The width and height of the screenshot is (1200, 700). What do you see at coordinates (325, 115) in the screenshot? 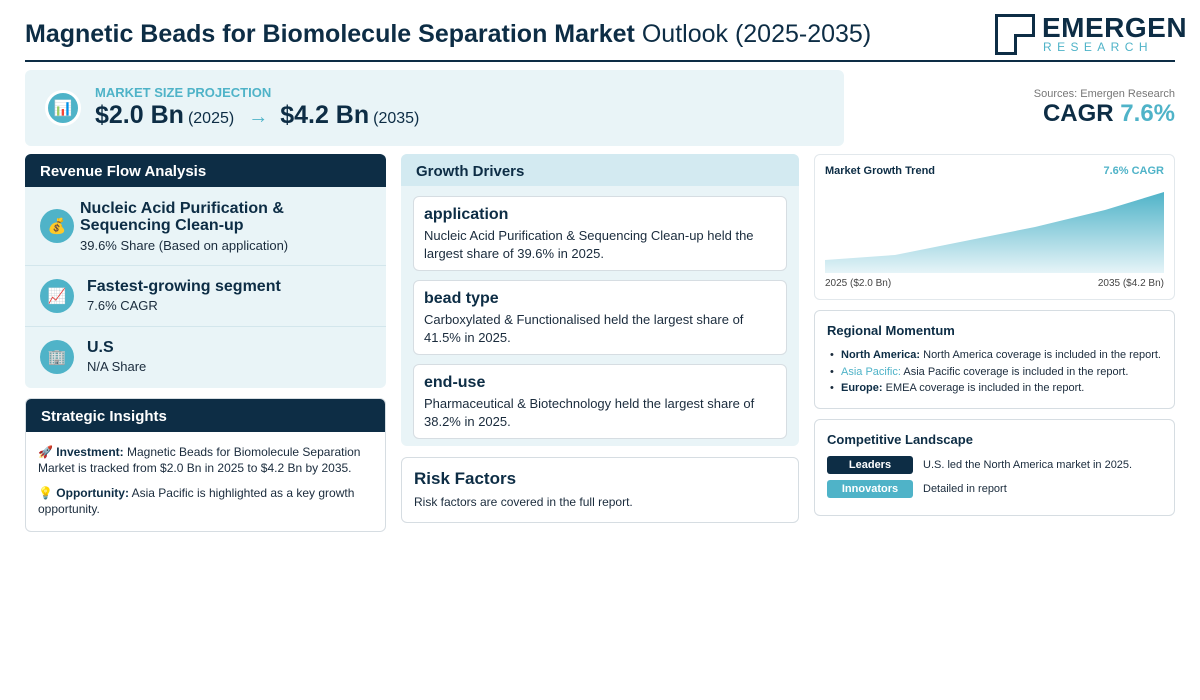
I see `end-value: $4.2 Bn` at bounding box center [325, 115].